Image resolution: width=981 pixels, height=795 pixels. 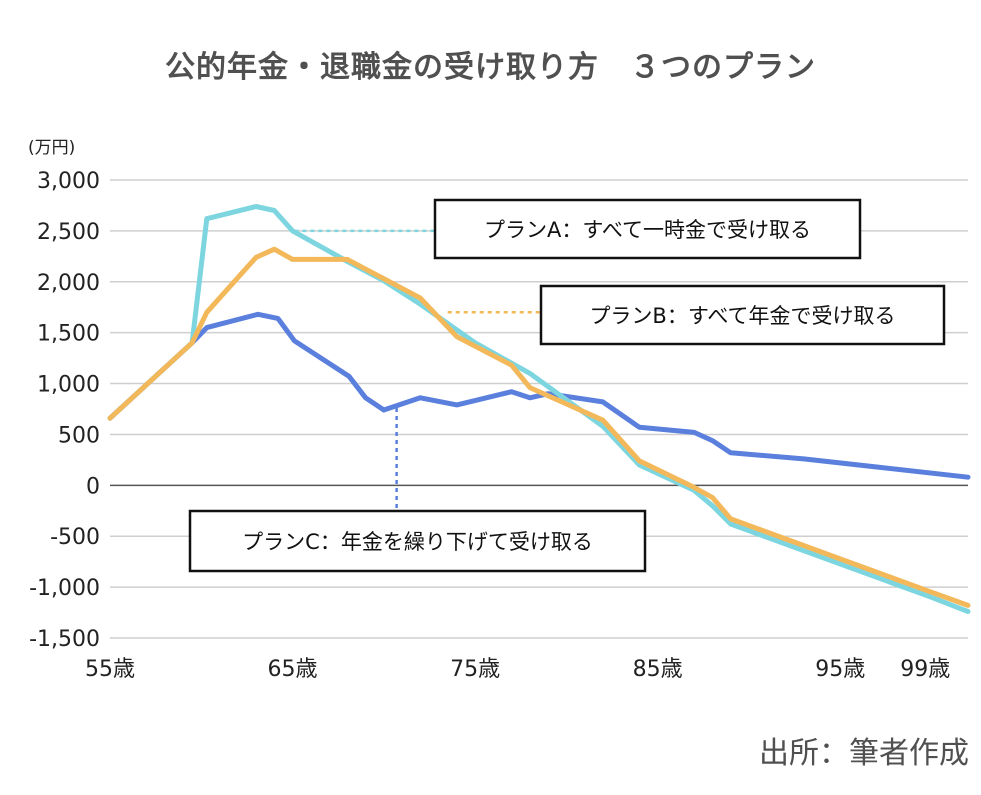 I want to click on chart-title: 公的年金・退職金の受け取り方 ３つのプラン, so click(x=490, y=67).